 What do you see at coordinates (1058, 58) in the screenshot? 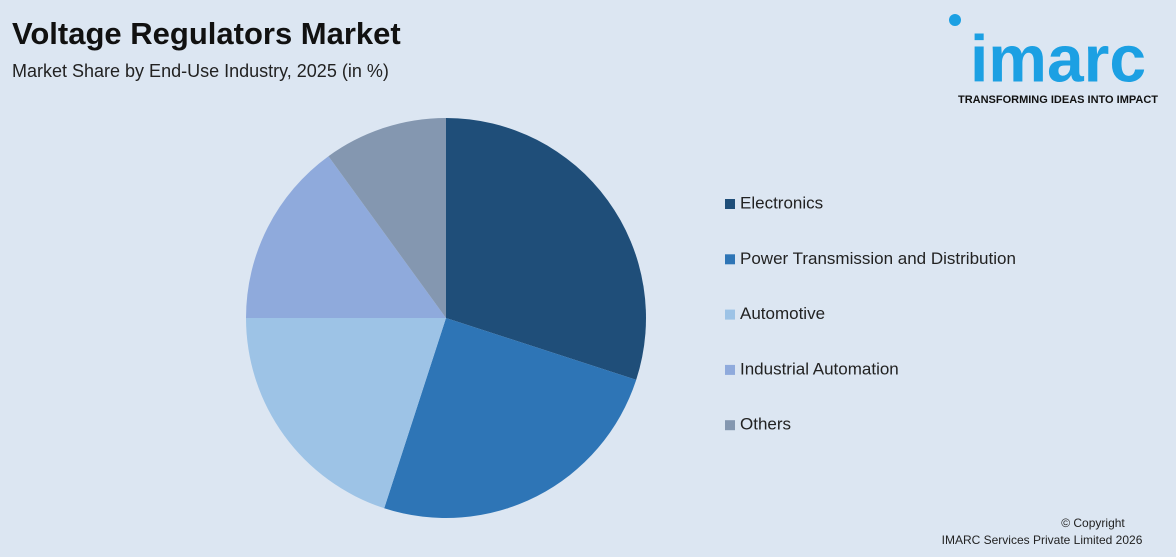
I see `logo-name: imarc` at bounding box center [1058, 58].